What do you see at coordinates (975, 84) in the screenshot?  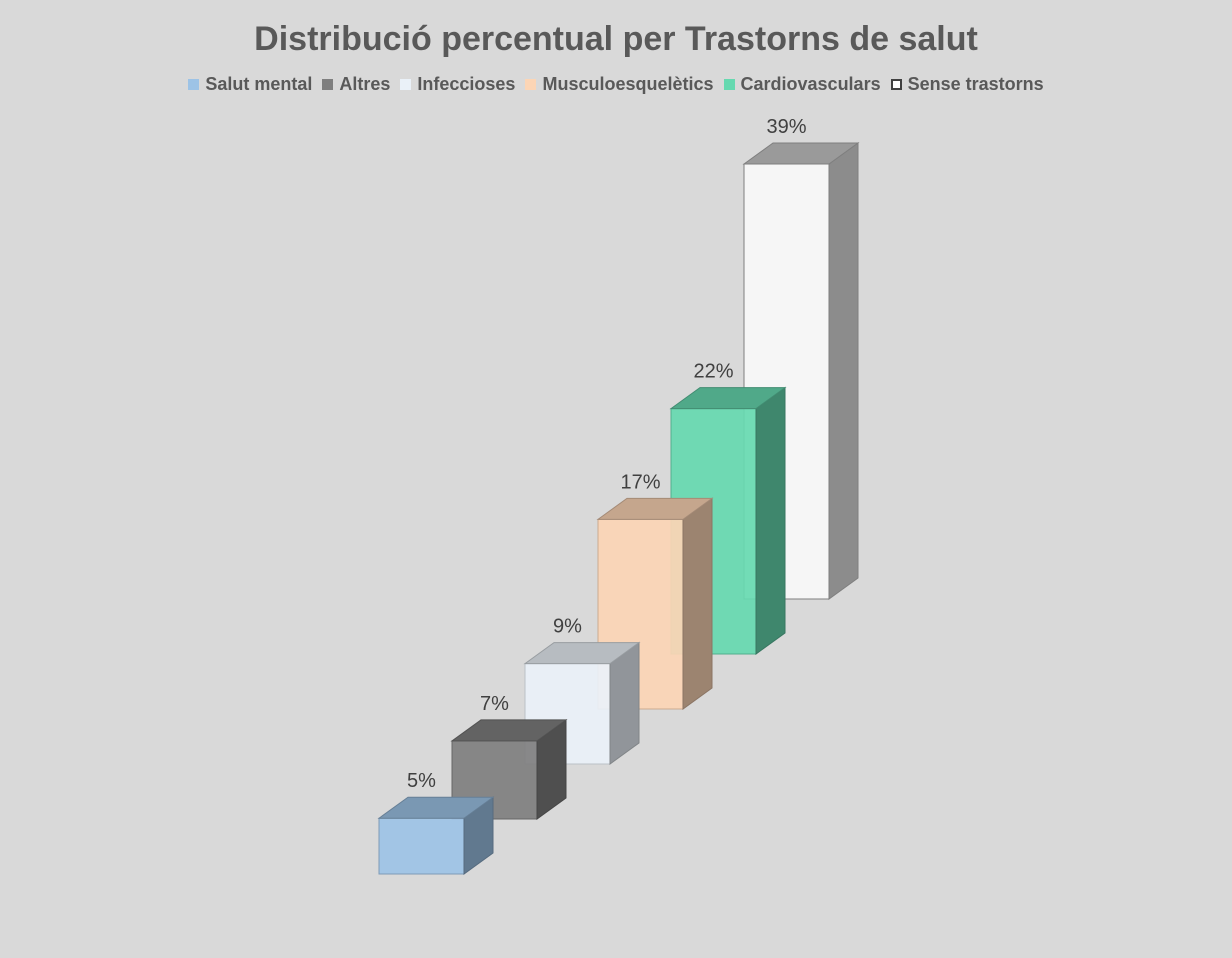 I see `legend-label: Sense trastorns` at bounding box center [975, 84].